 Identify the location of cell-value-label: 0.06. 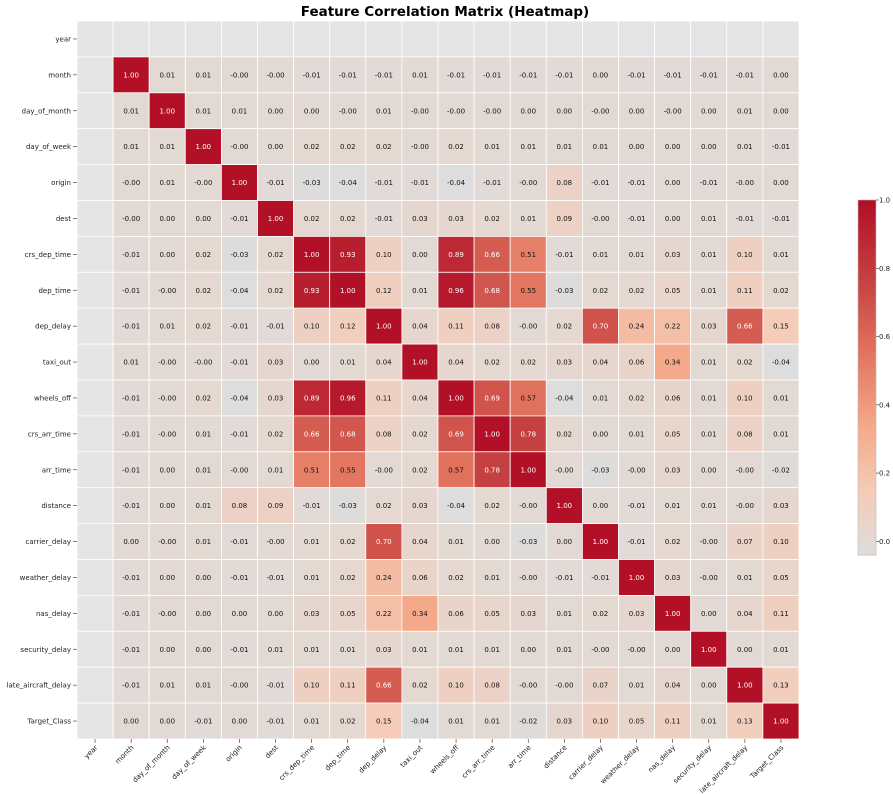
(456, 614).